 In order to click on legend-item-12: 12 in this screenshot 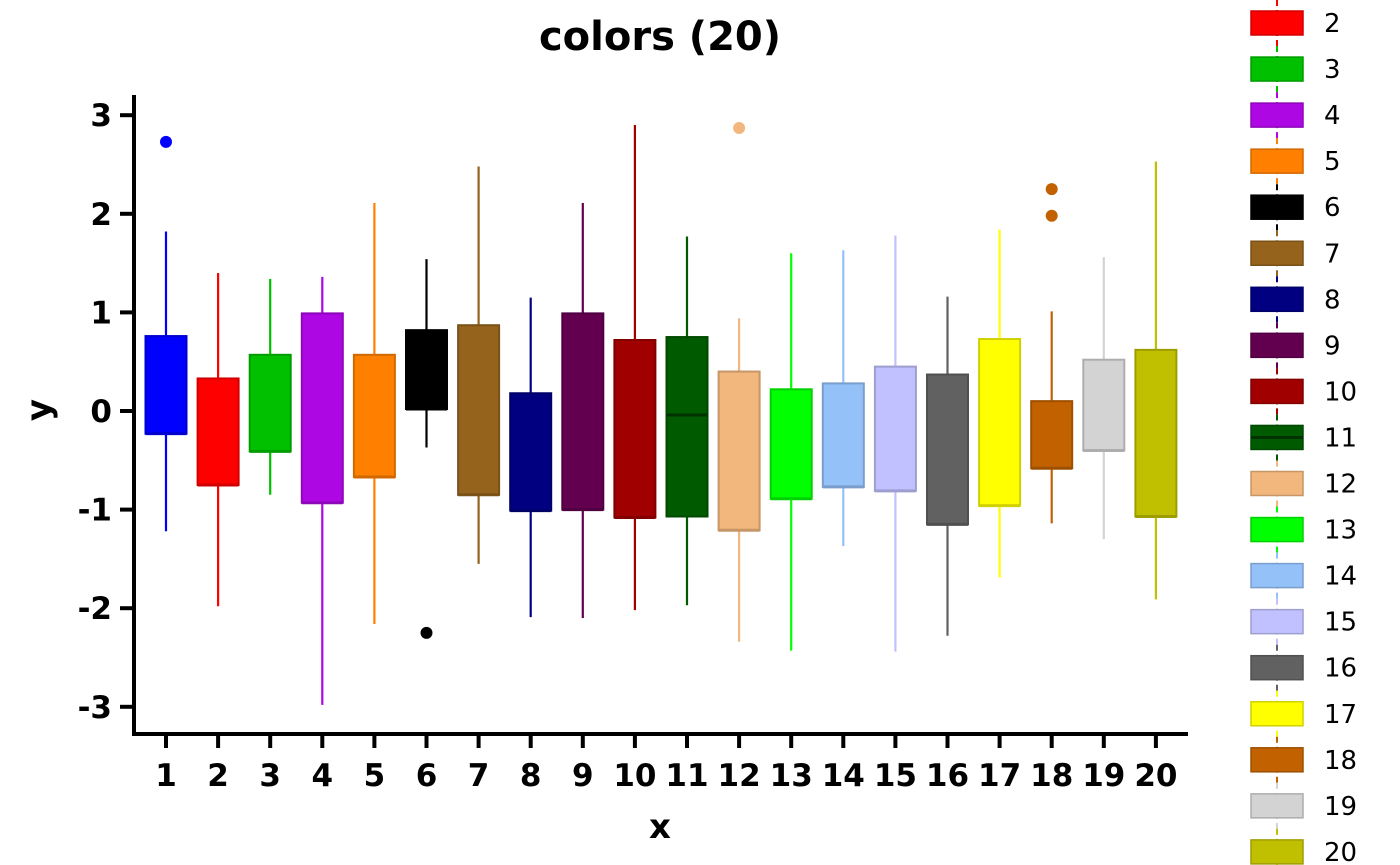, I will do `click(1303, 483)`.